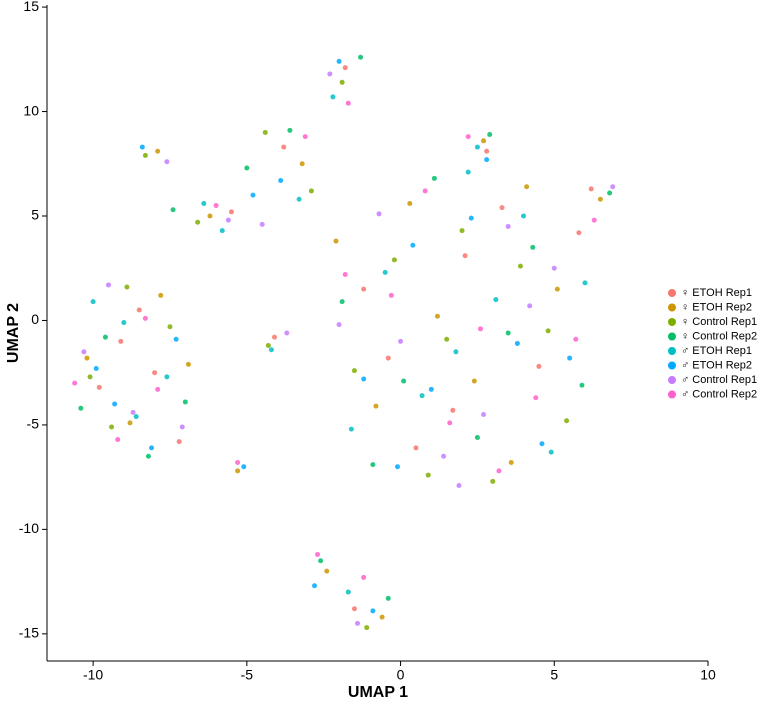 This screenshot has width=765, height=708. Describe the element at coordinates (13, 333) in the screenshot. I see `y-axis-title: UMAP 2` at that location.